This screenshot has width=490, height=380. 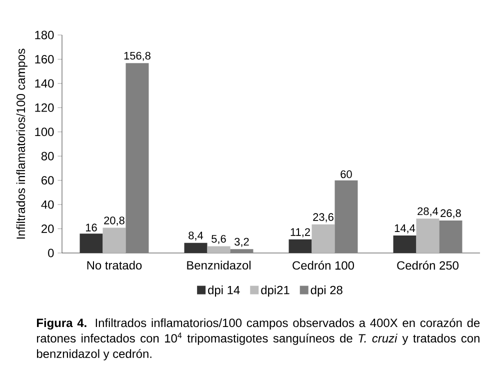 What do you see at coordinates (22, 143) in the screenshot?
I see `y-axis-title: Infiltrados inflamatorios/100 campos` at bounding box center [22, 143].